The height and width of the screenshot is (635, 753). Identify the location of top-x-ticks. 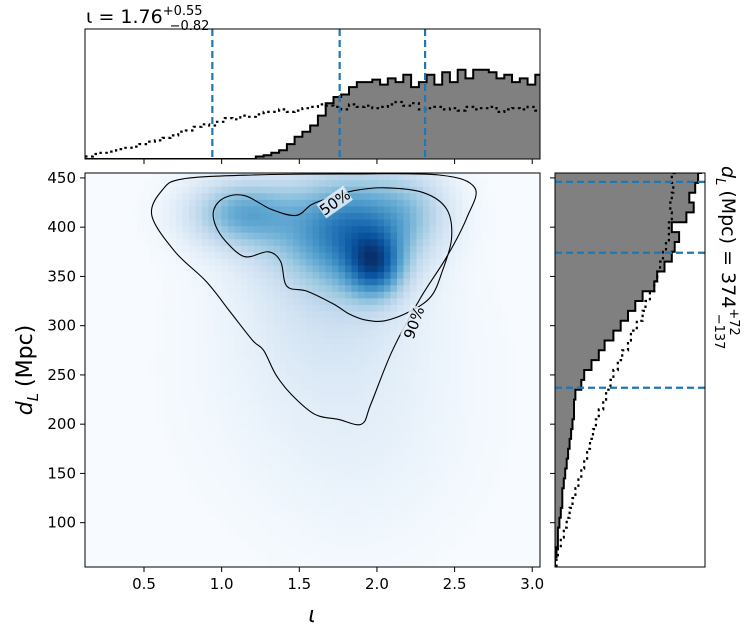
(338, 161).